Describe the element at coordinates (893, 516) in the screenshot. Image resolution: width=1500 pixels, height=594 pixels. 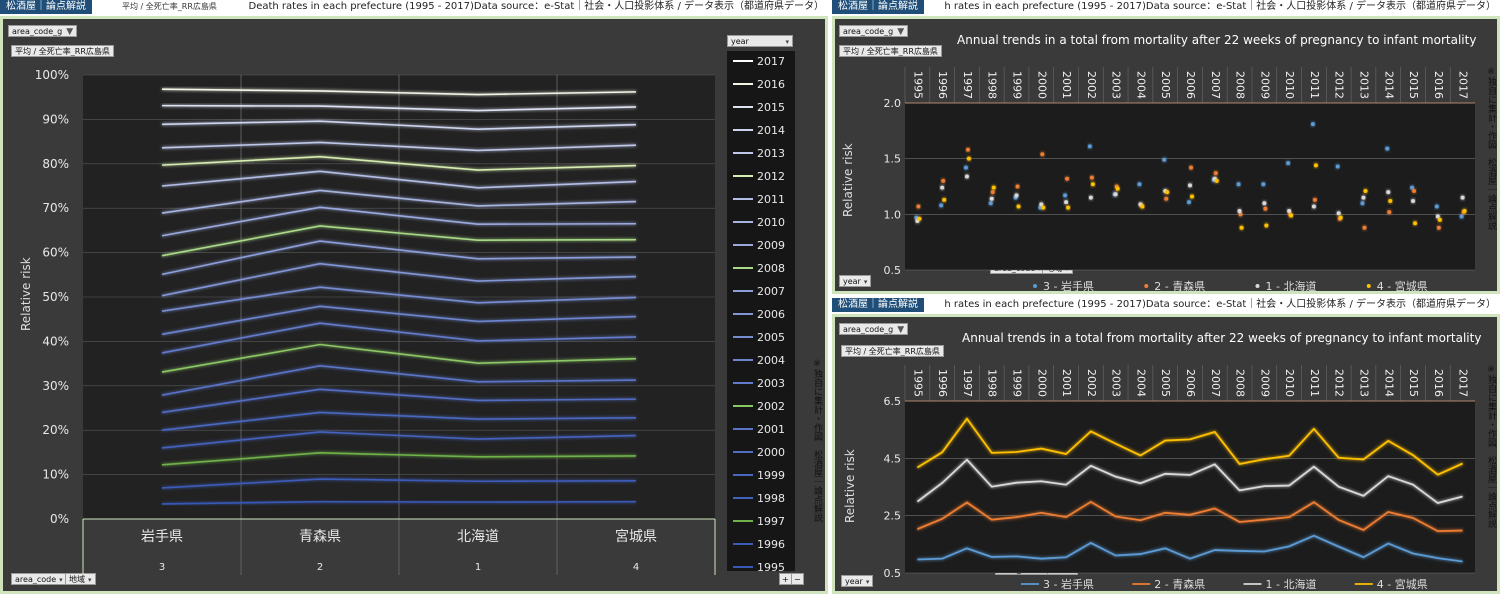
I see `y-tick-label: 2.5` at that location.